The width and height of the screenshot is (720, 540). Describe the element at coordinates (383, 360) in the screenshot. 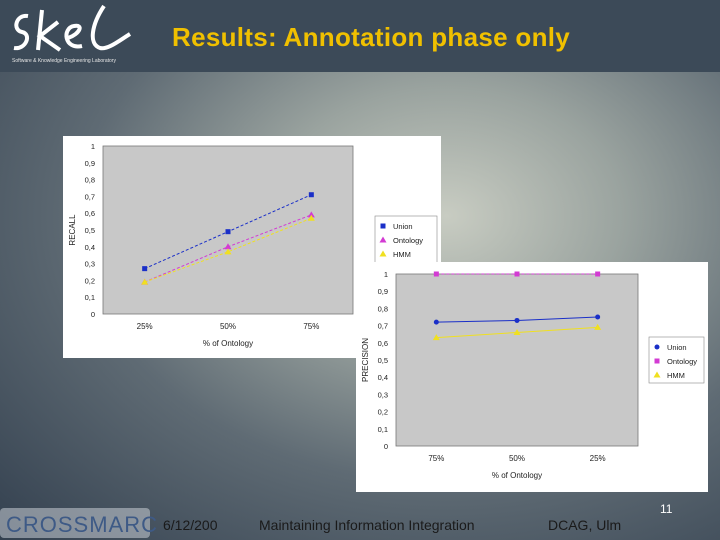

I see `precision-ytick-label: 0,5` at that location.